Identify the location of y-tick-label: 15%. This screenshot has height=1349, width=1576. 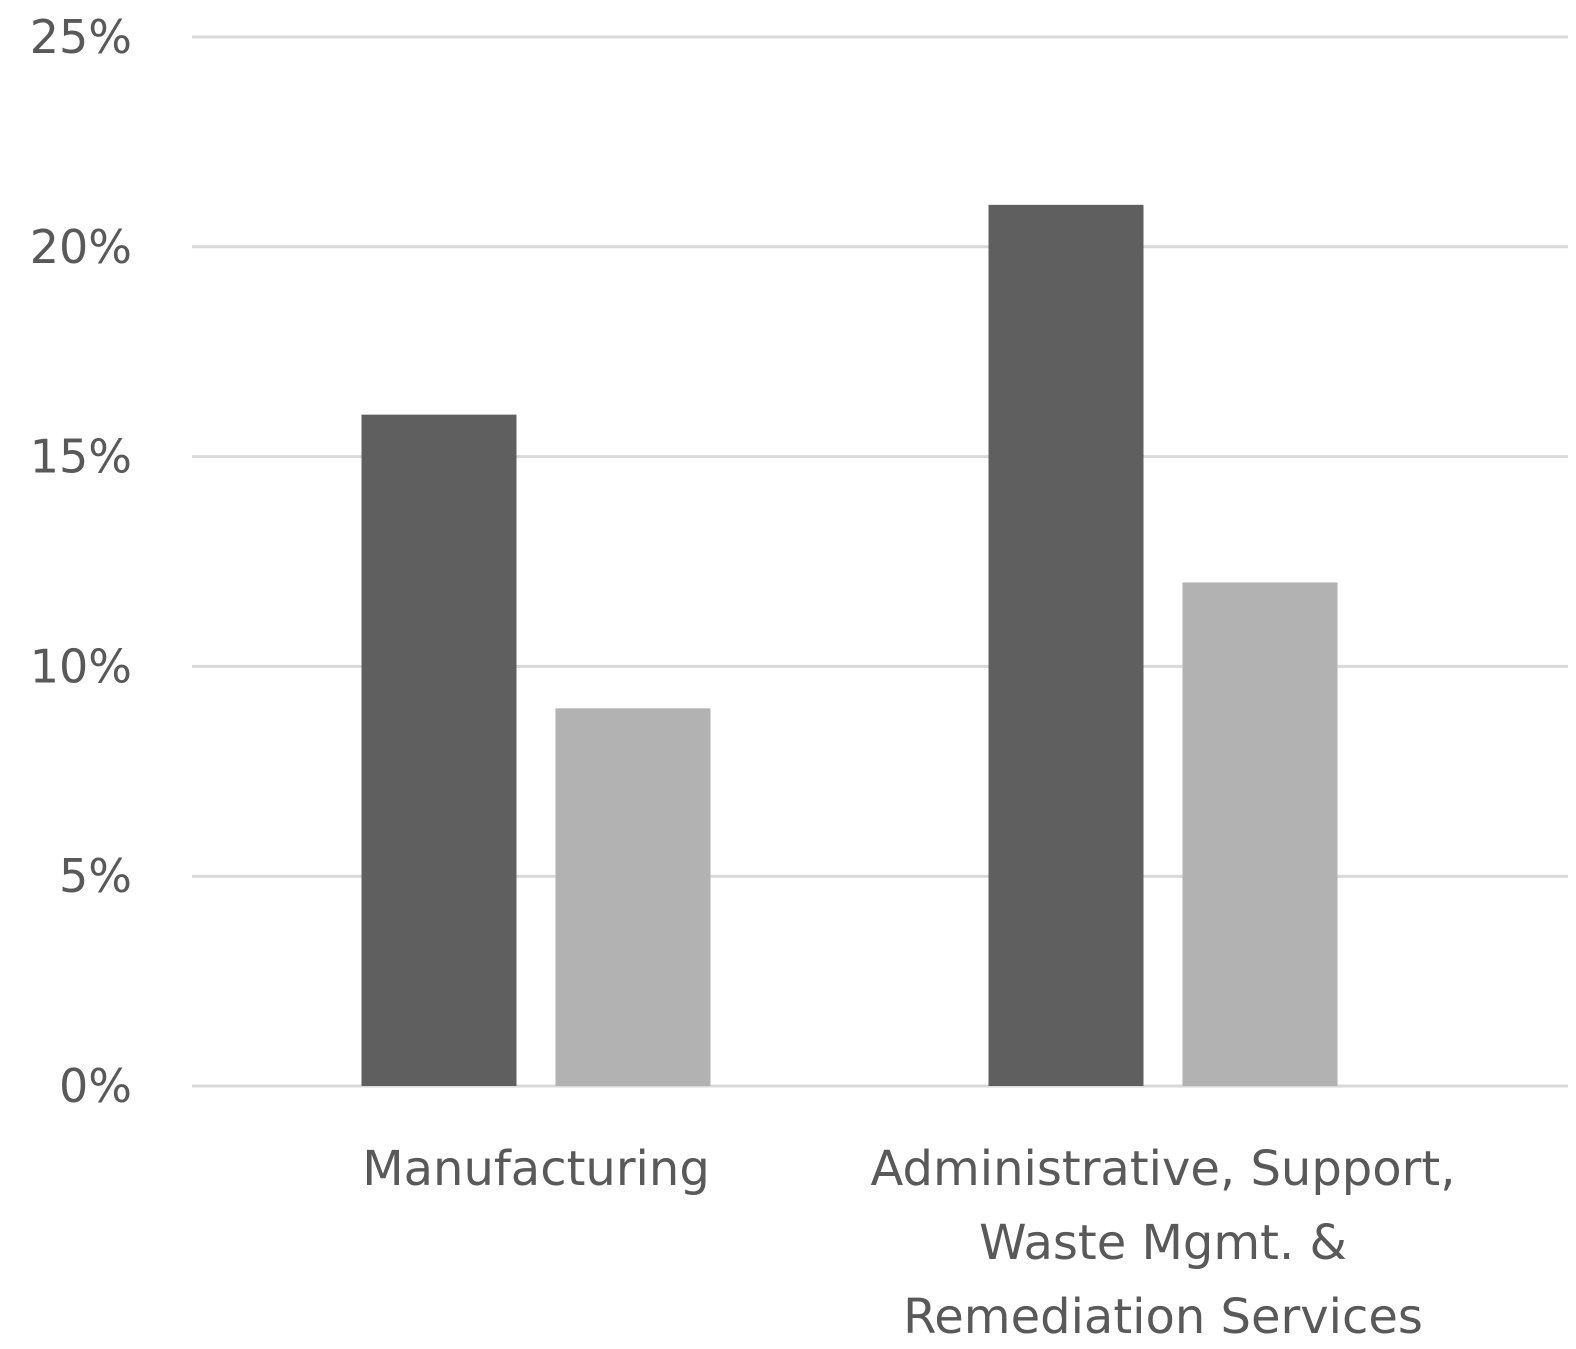
(81, 457).